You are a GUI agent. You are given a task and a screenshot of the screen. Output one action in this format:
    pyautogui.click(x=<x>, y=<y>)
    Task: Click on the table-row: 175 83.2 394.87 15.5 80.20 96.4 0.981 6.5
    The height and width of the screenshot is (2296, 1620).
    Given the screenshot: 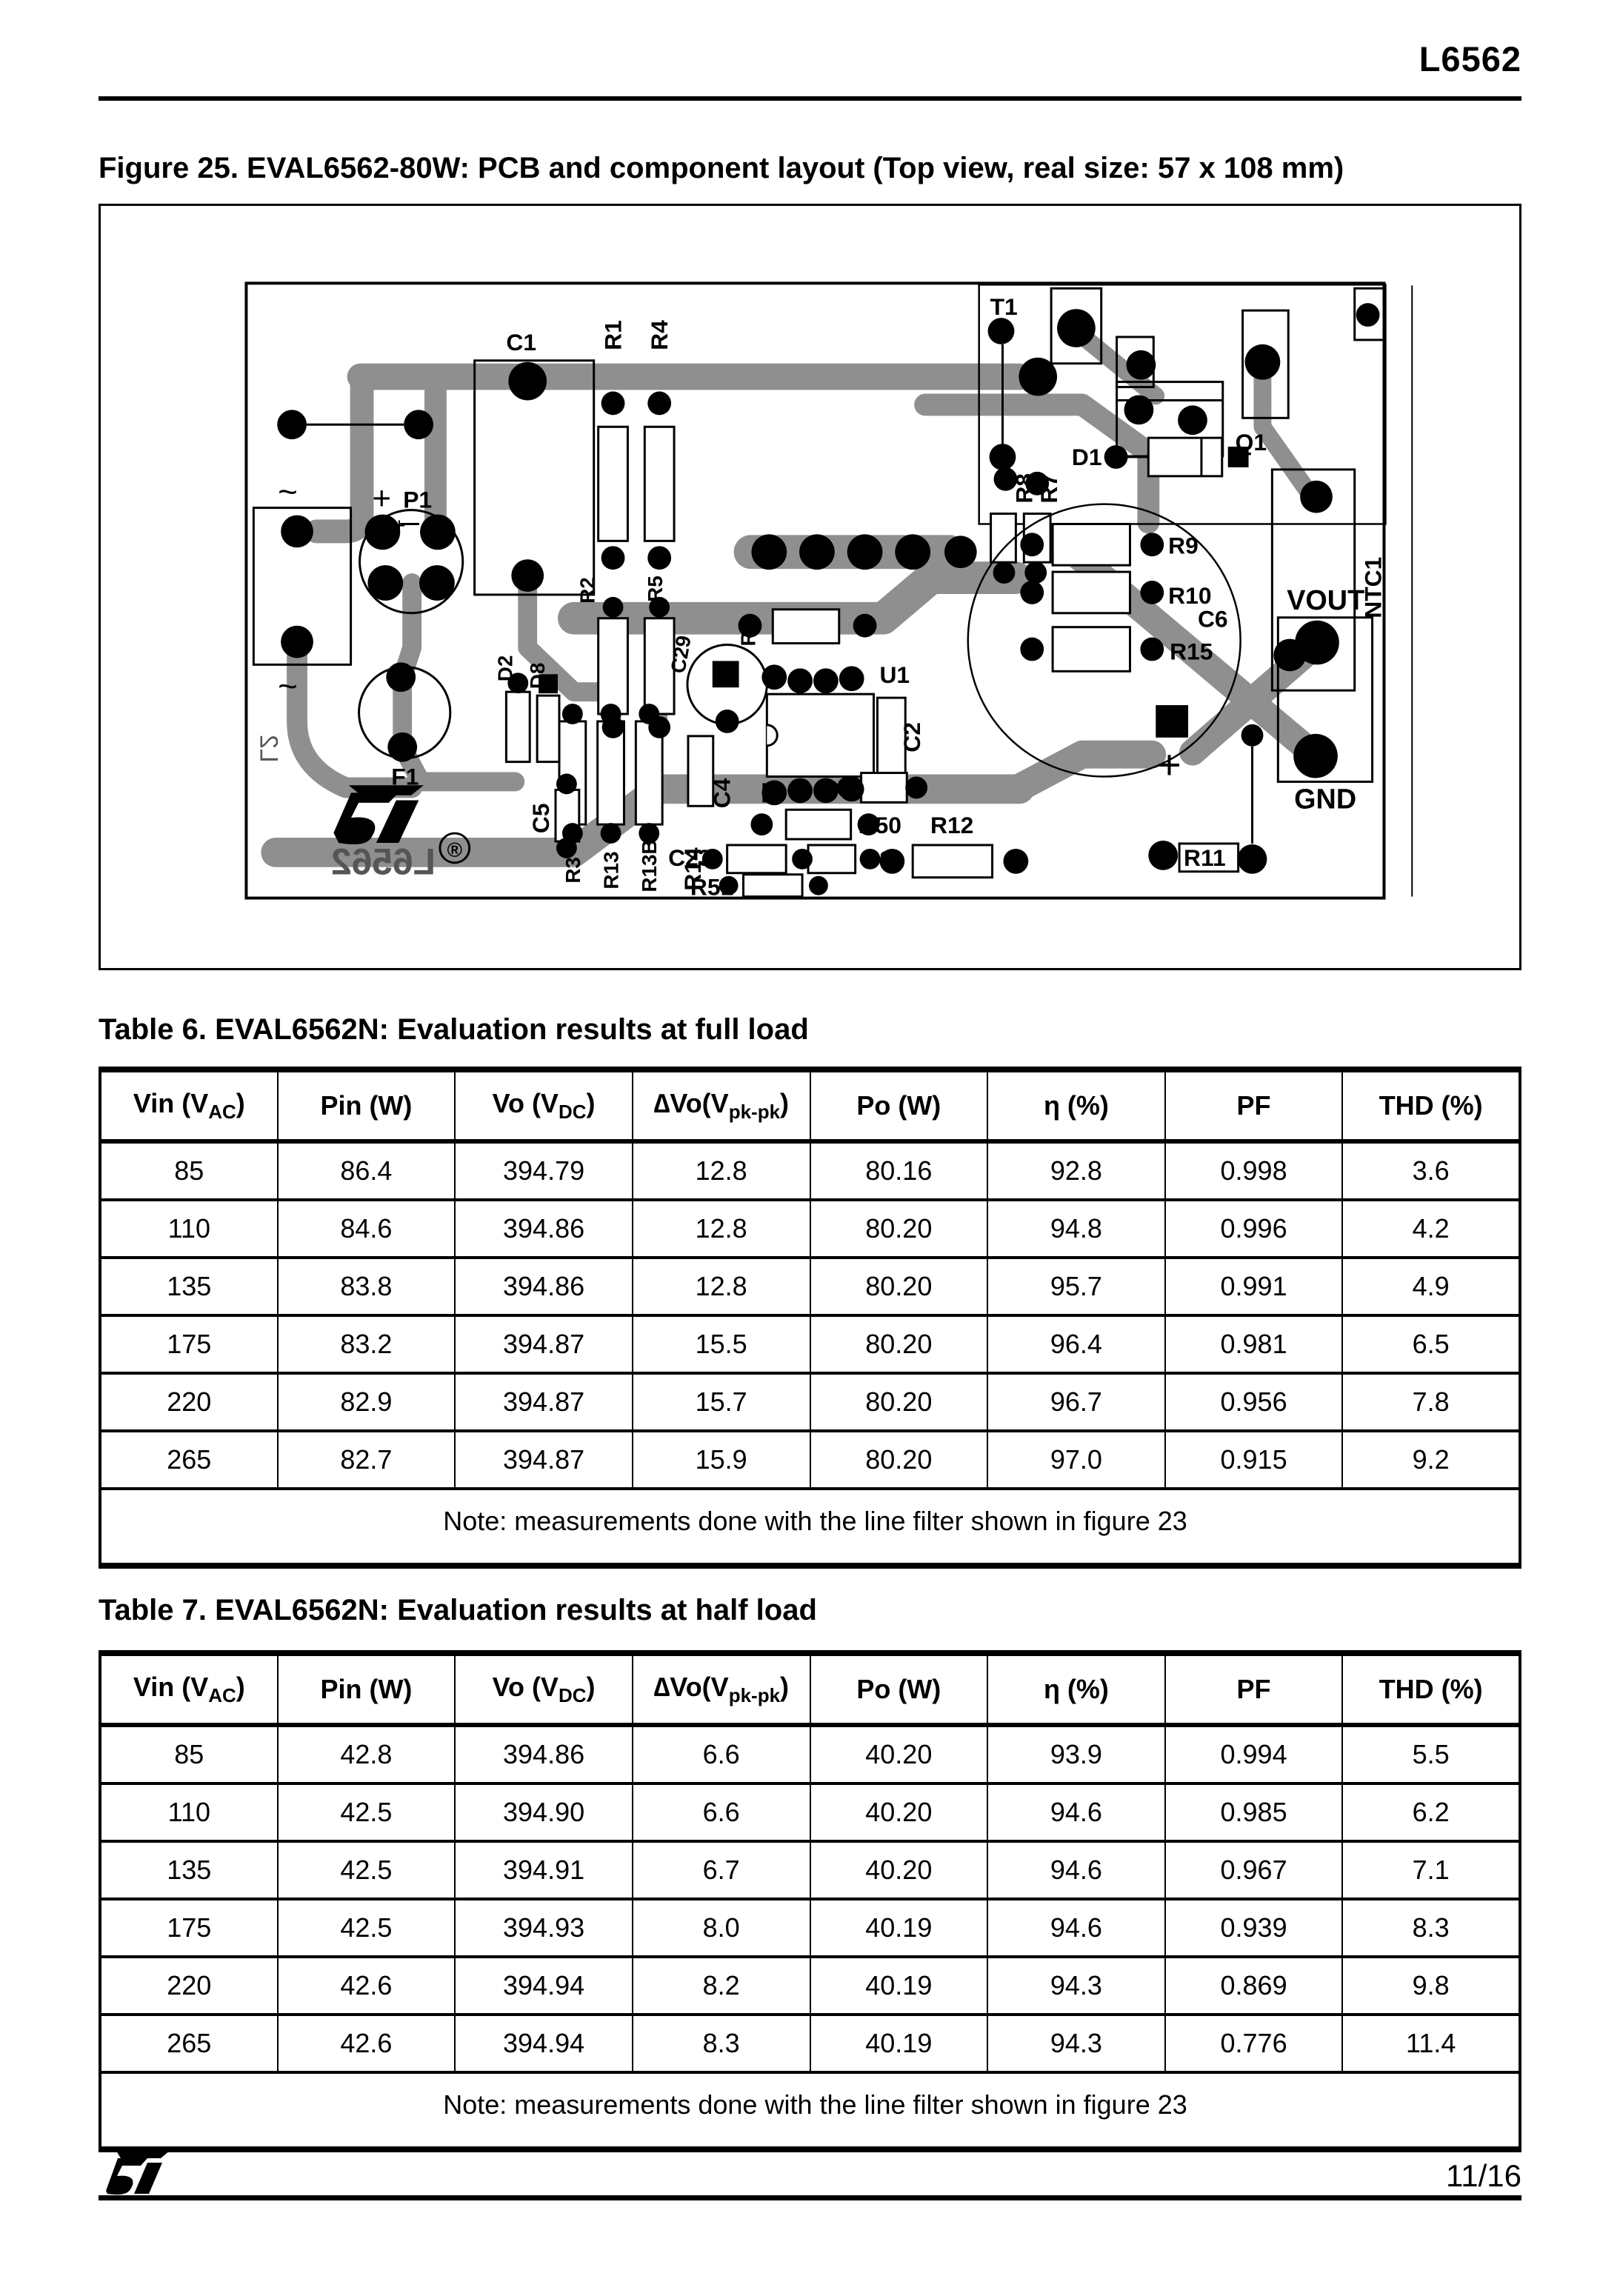 What is the action you would take?
    pyautogui.click(x=810, y=1344)
    